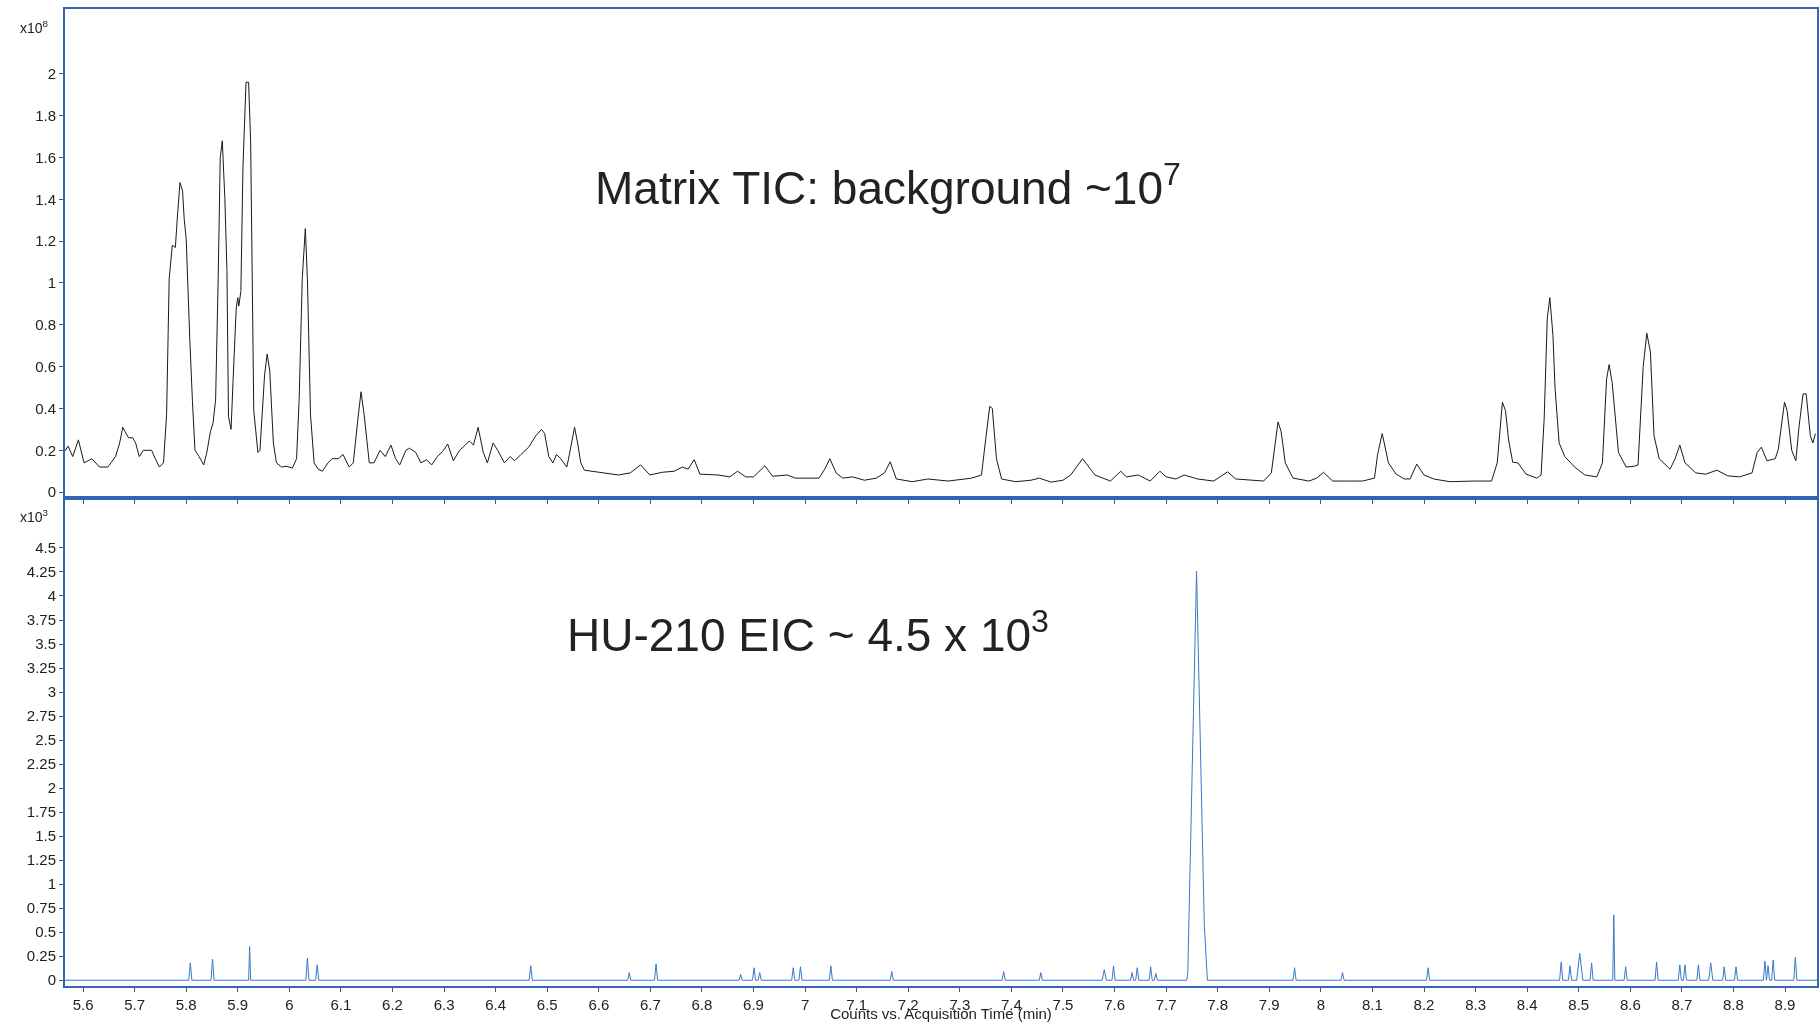  I want to click on y-tick-label: 1.6, so click(45, 157).